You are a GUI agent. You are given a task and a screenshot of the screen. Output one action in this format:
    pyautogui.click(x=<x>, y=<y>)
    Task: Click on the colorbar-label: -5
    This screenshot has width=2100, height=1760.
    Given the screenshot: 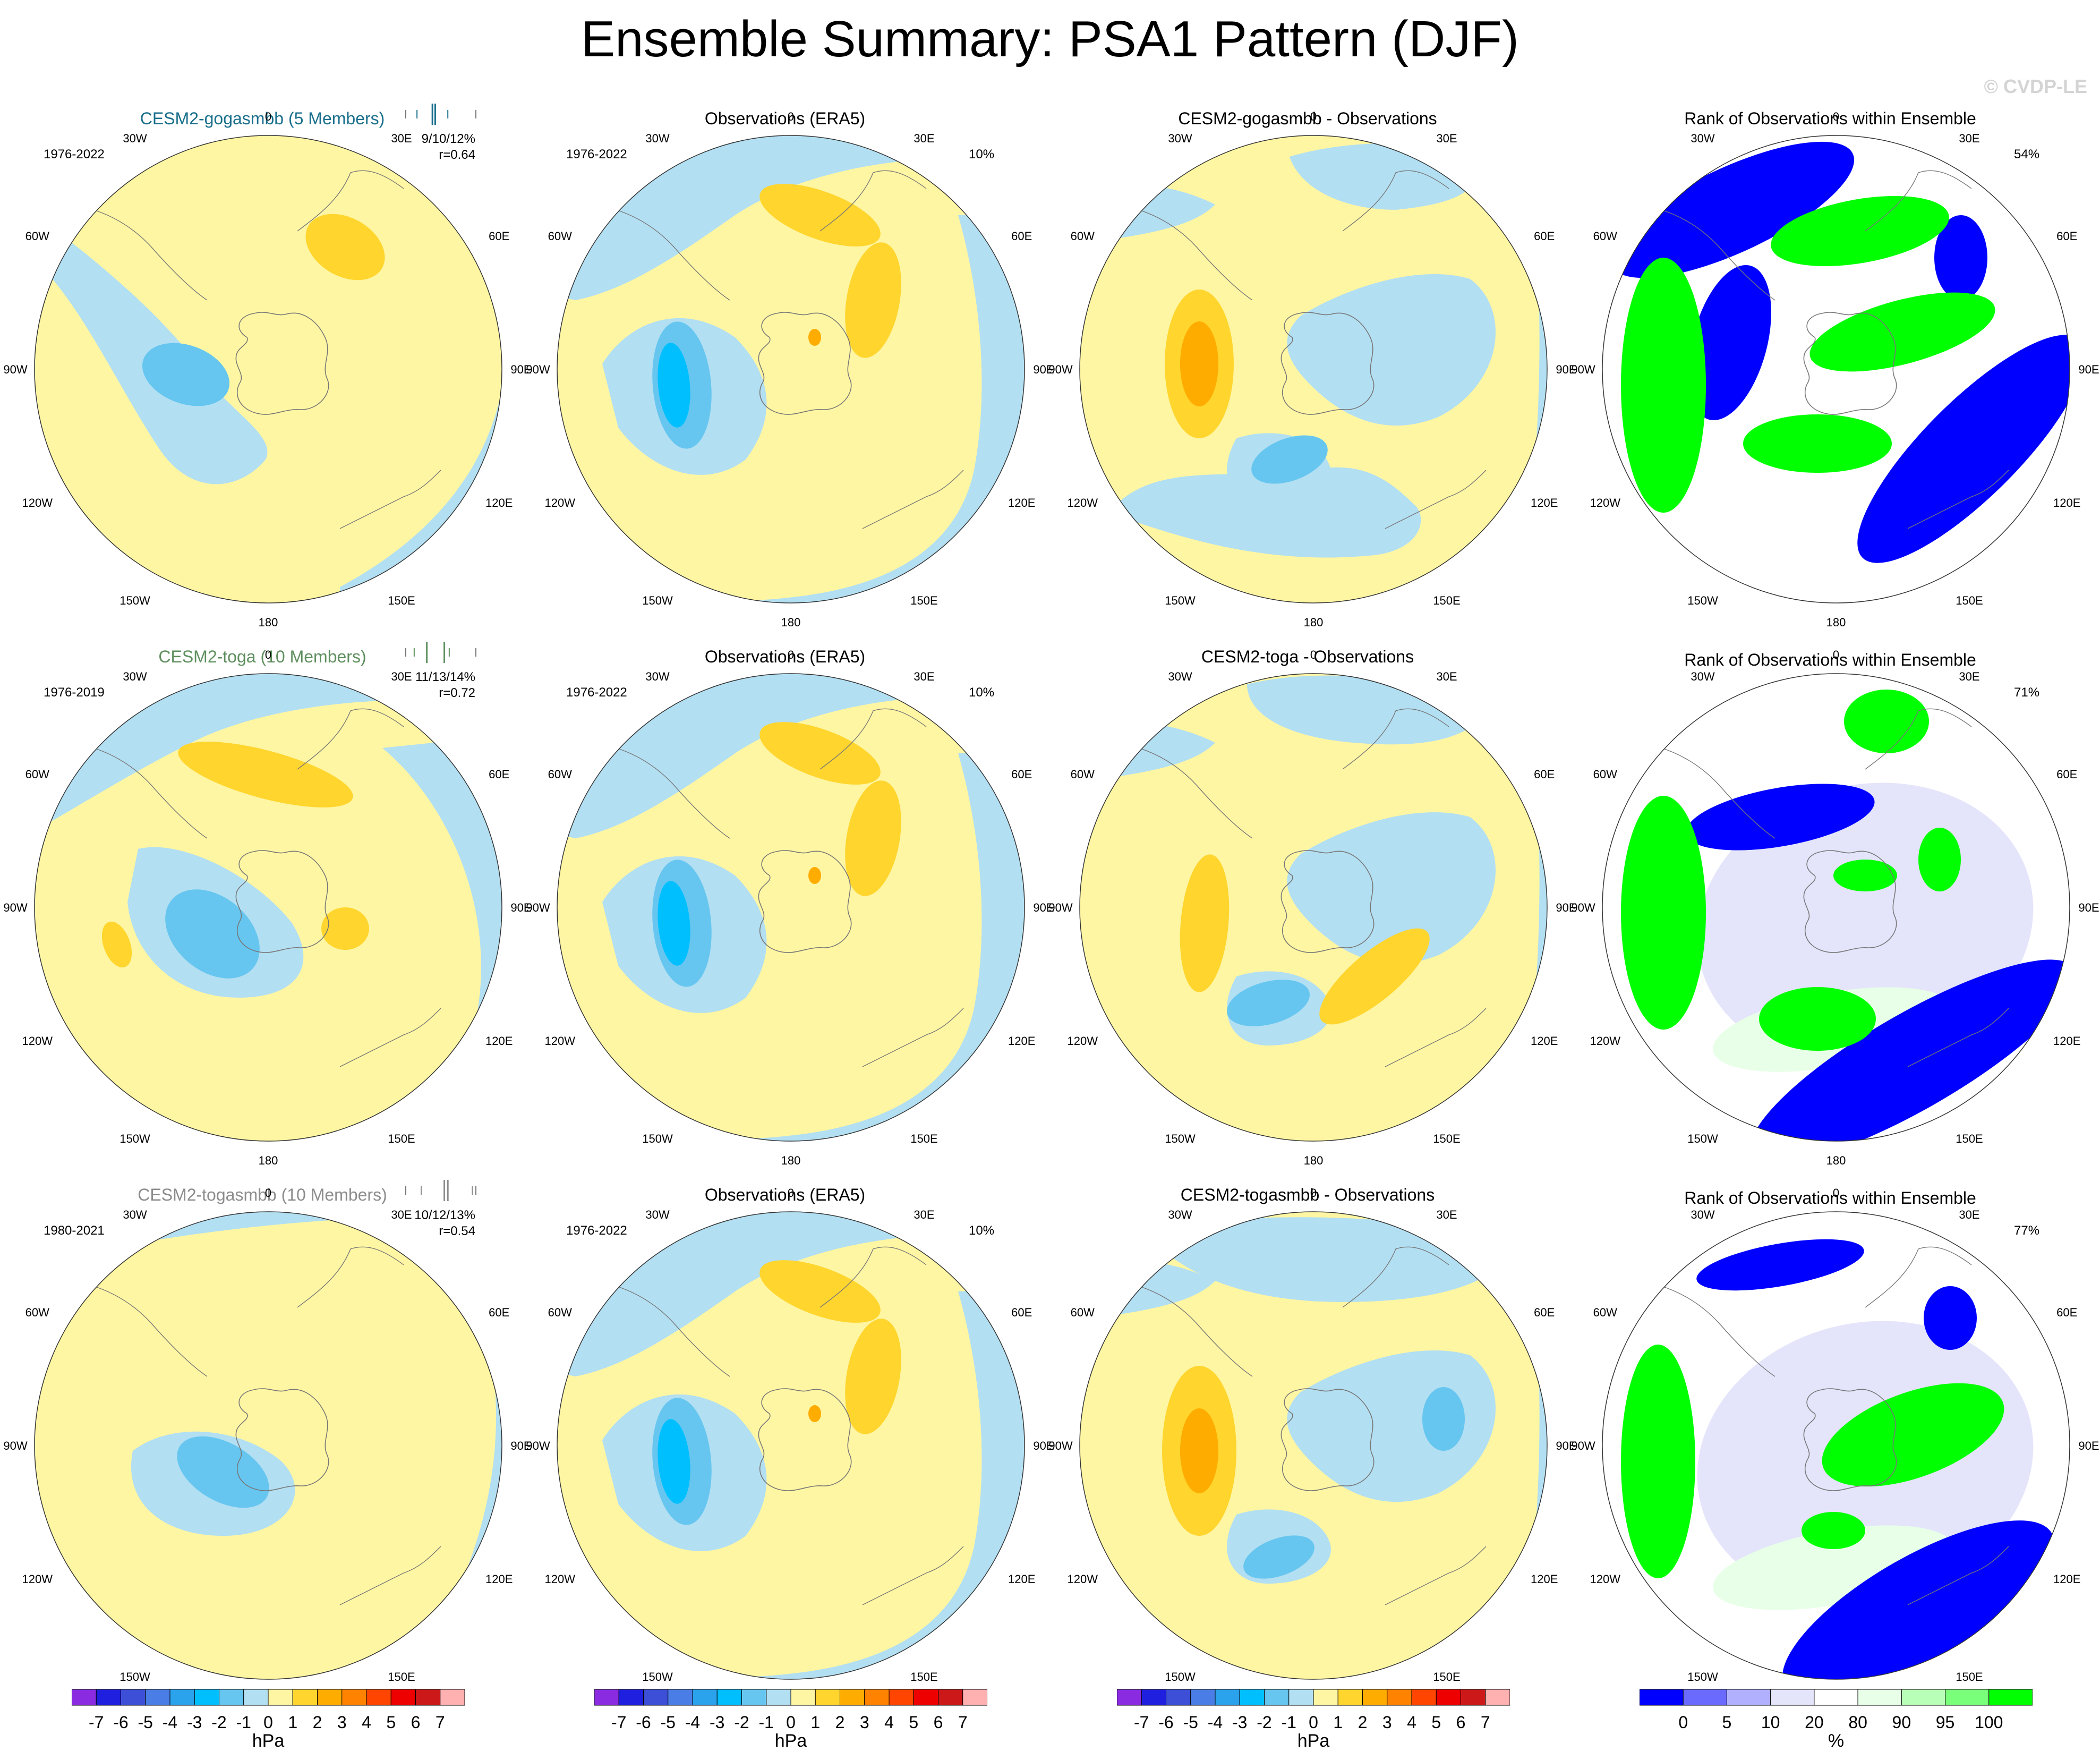 What is the action you would take?
    pyautogui.click(x=1190, y=1723)
    